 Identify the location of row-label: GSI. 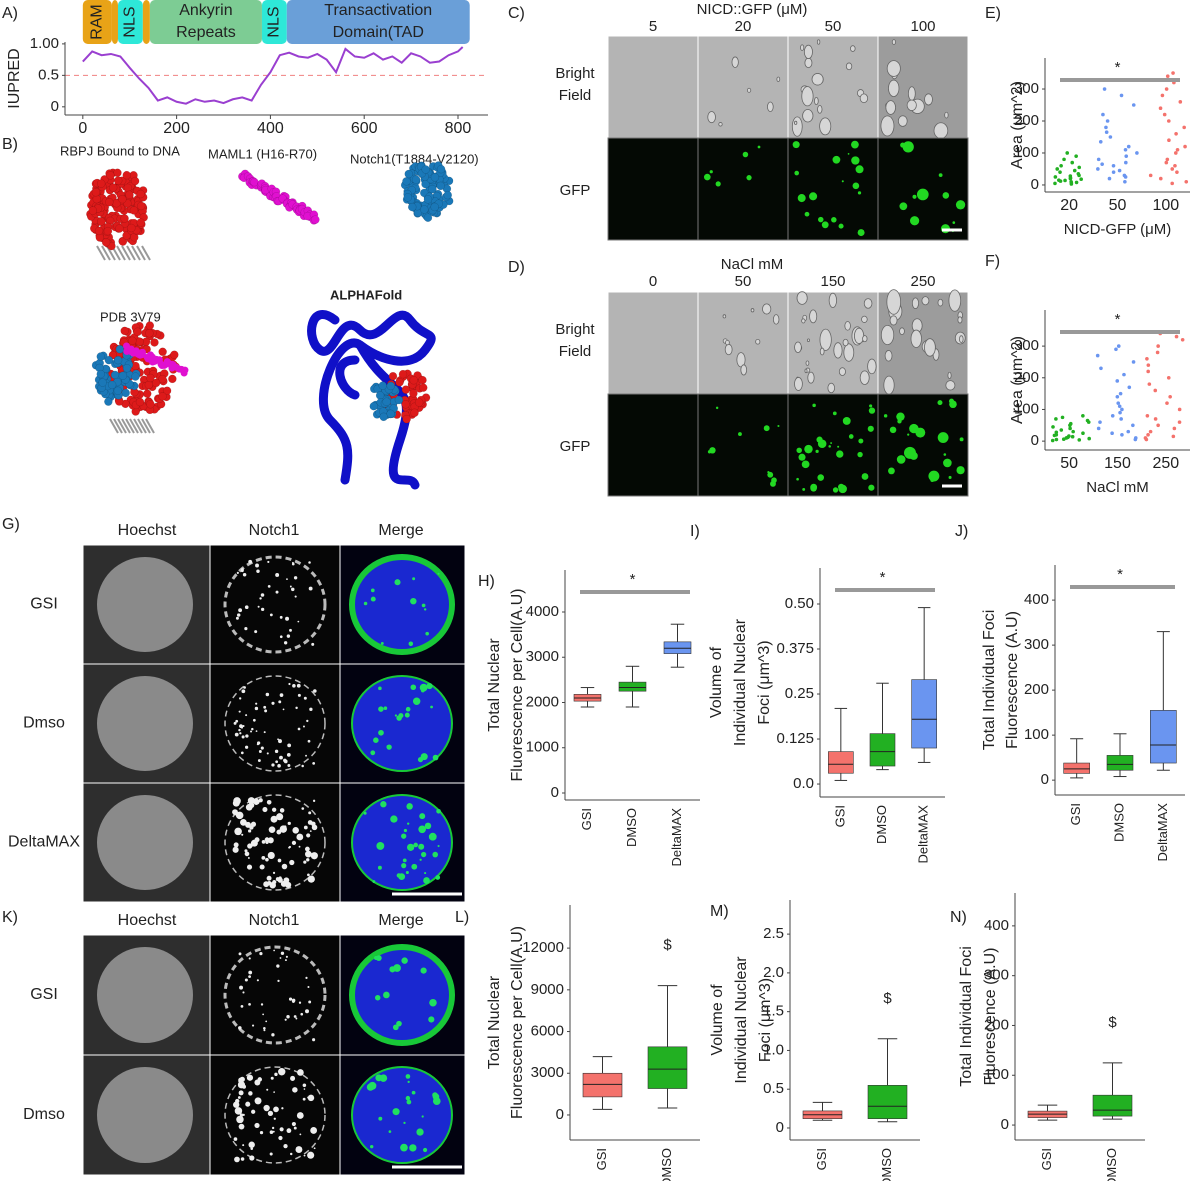
(44, 604).